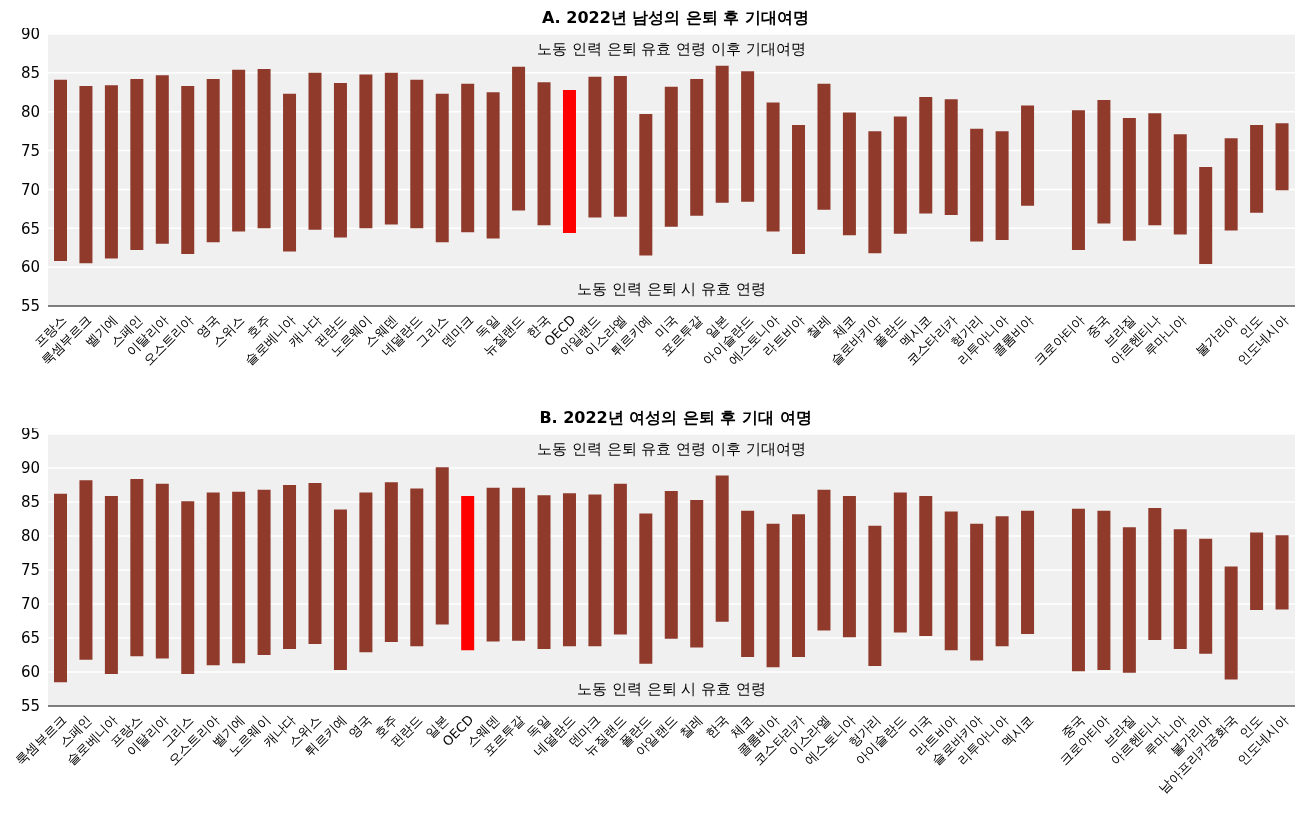 The image size is (1311, 823). Describe the element at coordinates (671, 49) in the screenshot. I see `annotation: 노동 인력 은퇴 유효 연령 이후 기대여명` at that location.